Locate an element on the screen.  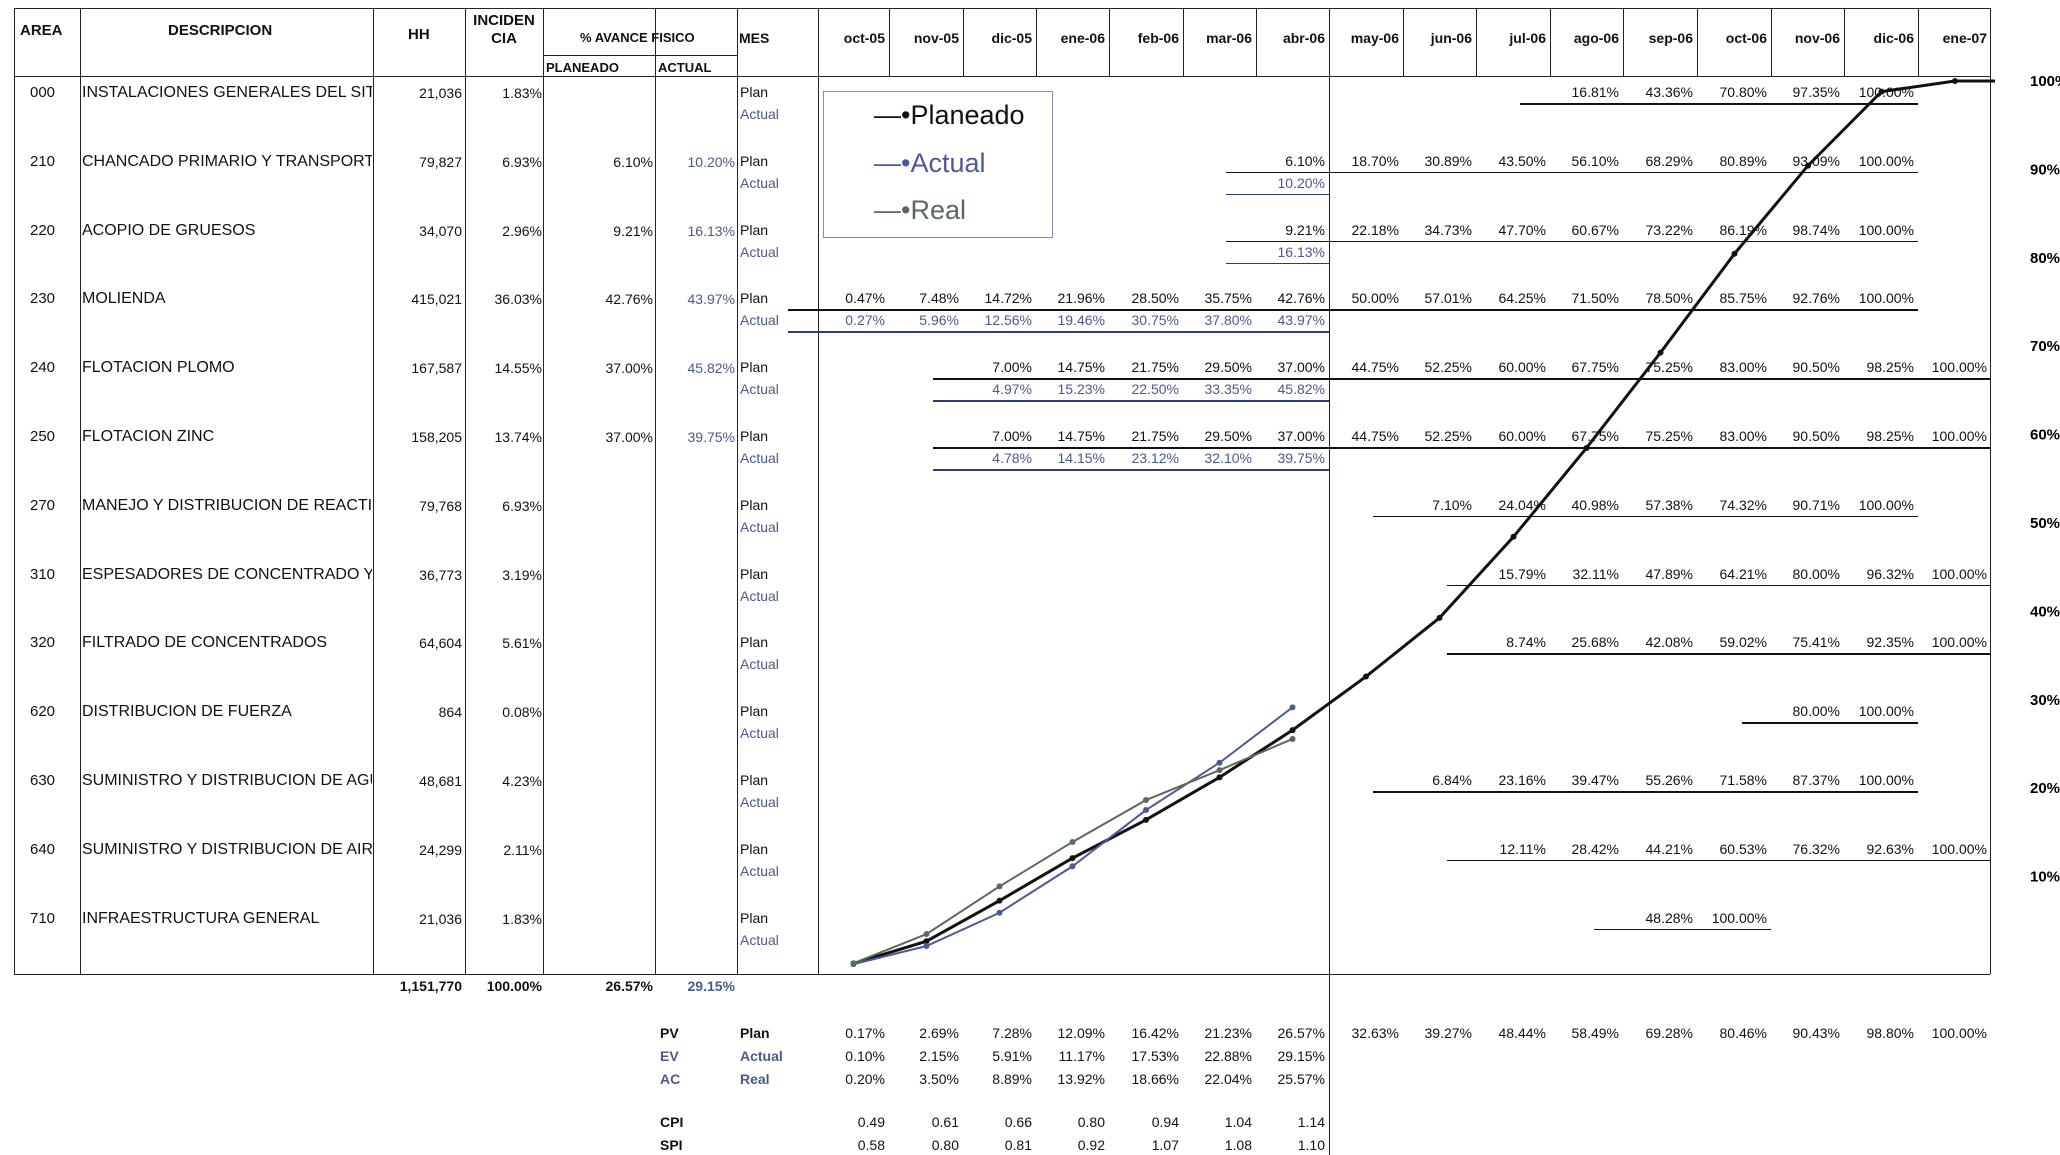
plan-value: 60.53% is located at coordinates (1743, 848).